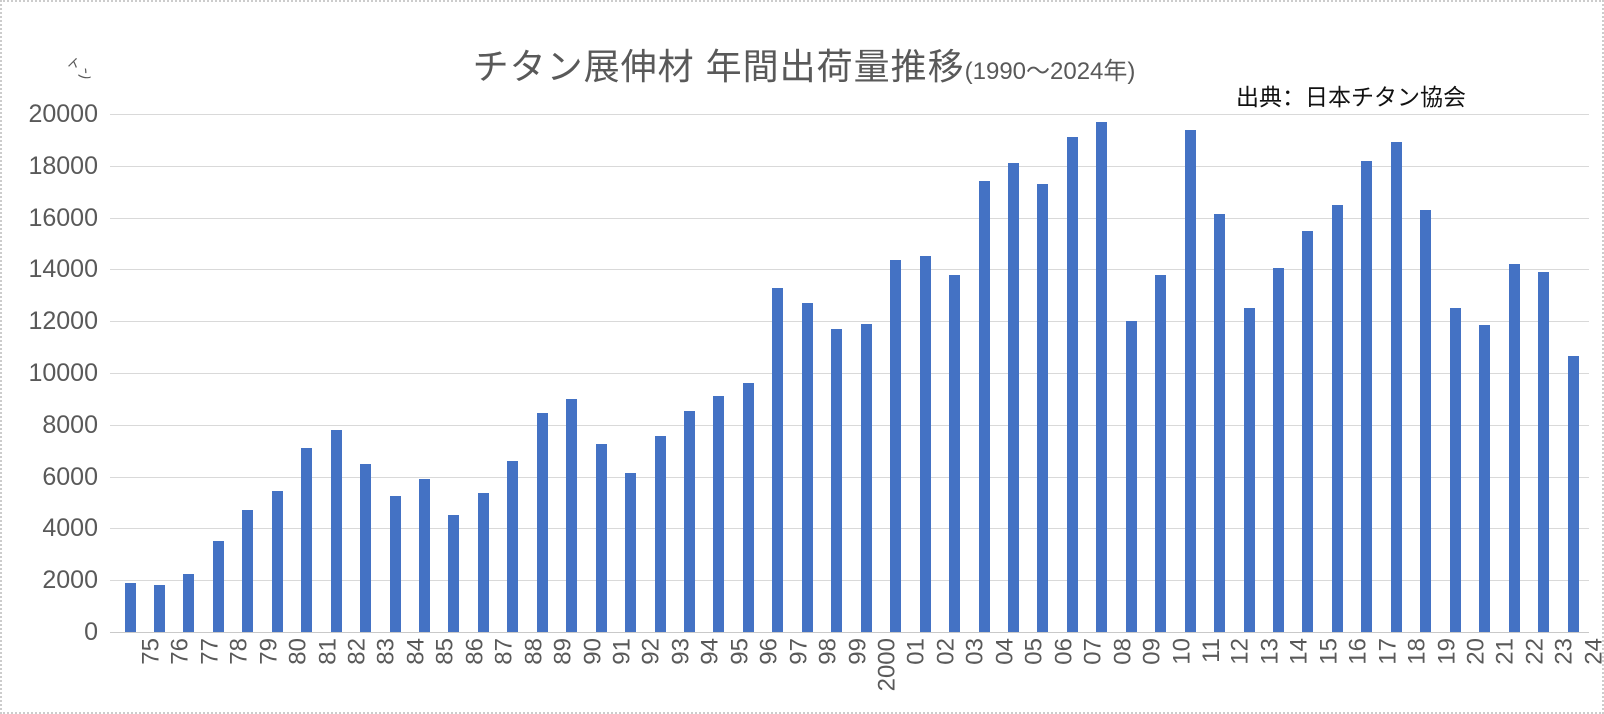  What do you see at coordinates (1182, 651) in the screenshot?
I see `x-tick-label: 10` at bounding box center [1182, 651].